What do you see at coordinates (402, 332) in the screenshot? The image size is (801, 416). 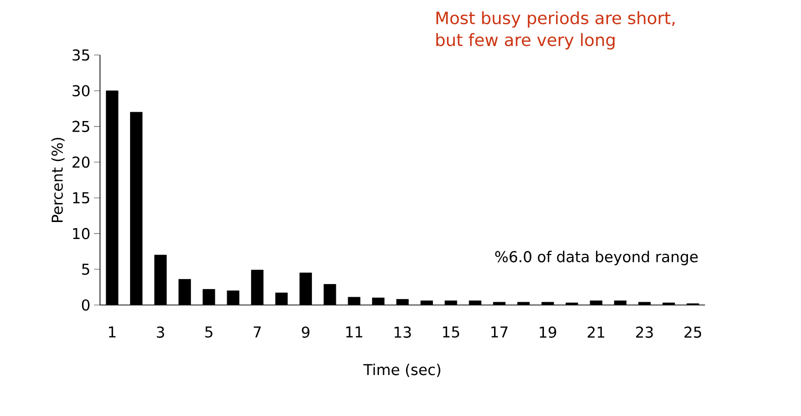 I see `x-tick-label: 13` at bounding box center [402, 332].